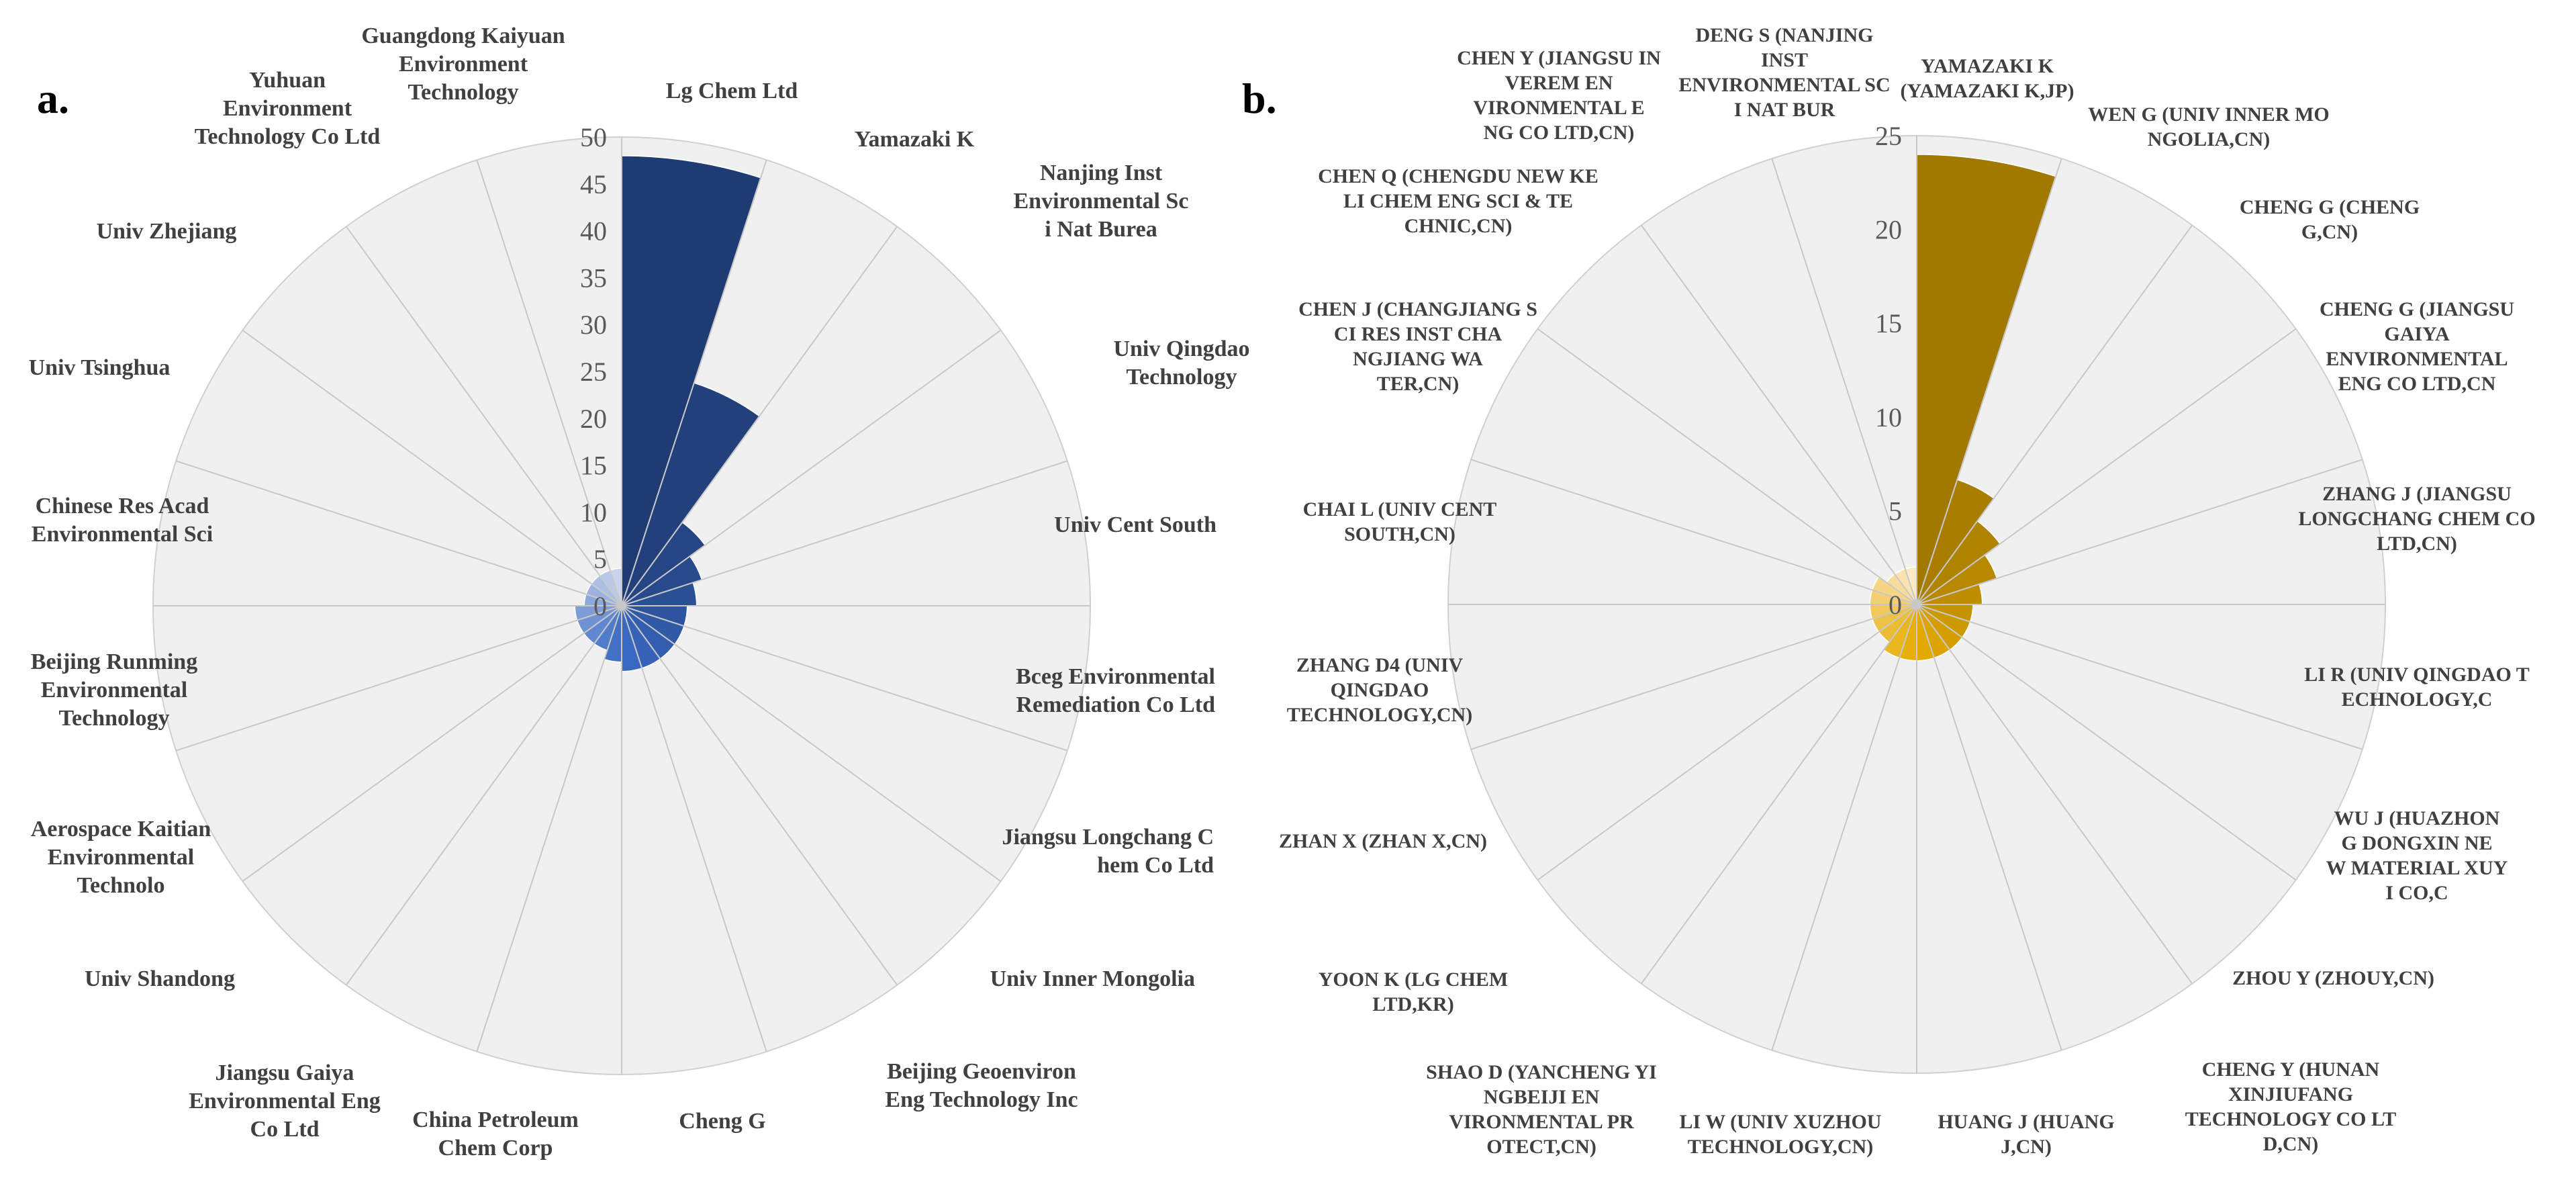  Describe the element at coordinates (593, 184) in the screenshot. I see `radial-tick-label: 45` at that location.